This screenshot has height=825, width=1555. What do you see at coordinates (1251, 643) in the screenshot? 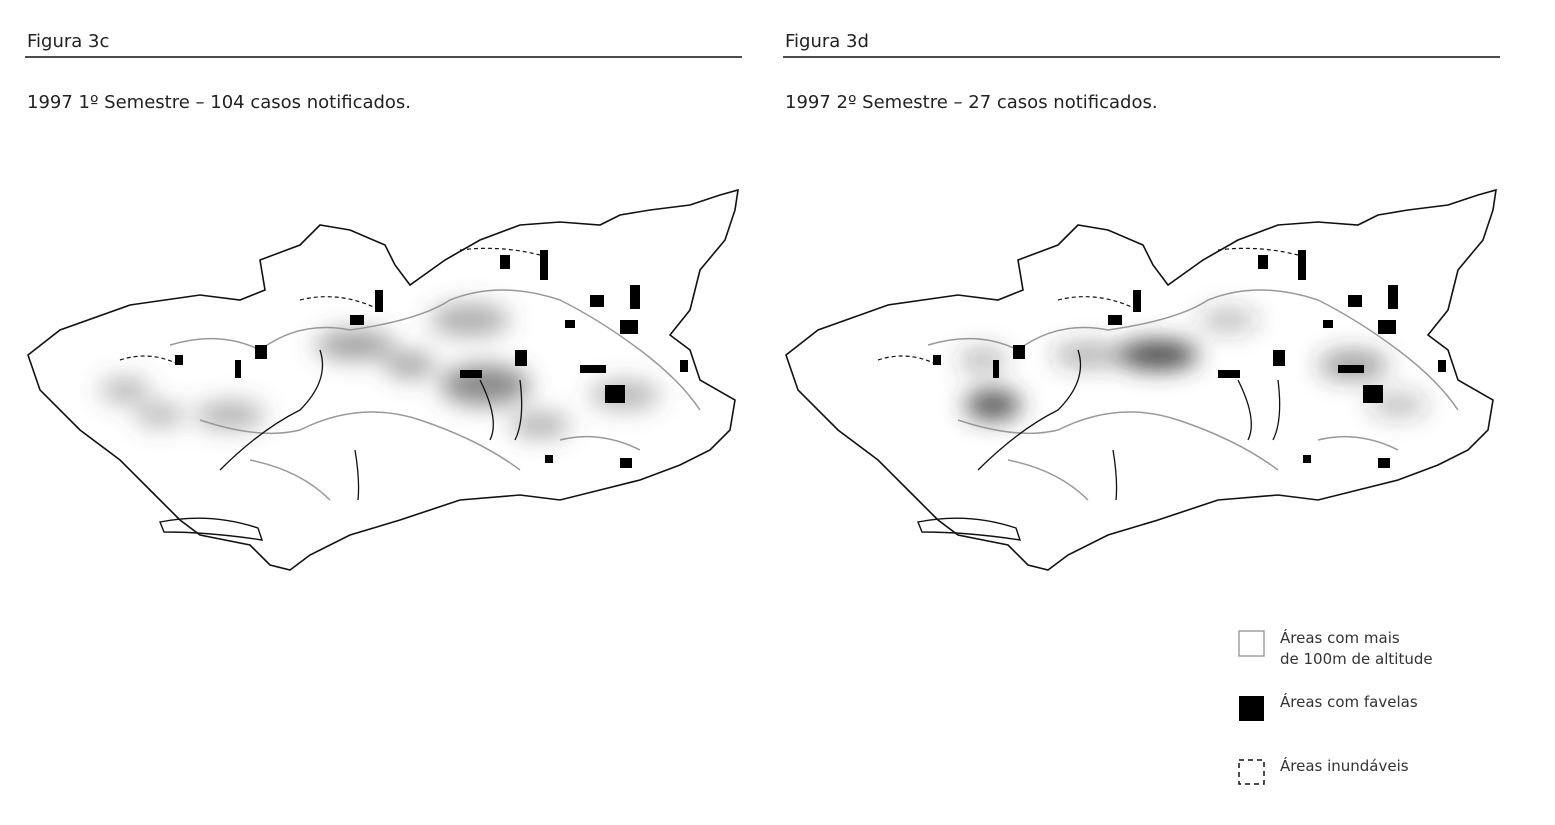
I see `legend-swatch-altitude` at bounding box center [1251, 643].